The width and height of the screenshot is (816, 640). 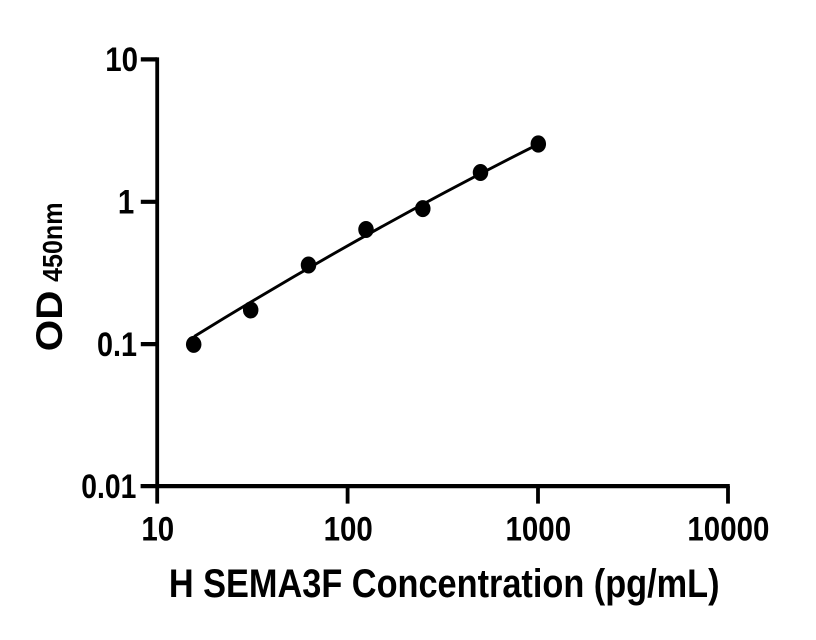 What do you see at coordinates (539, 529) in the screenshot?
I see `svg-text: 1000` at bounding box center [539, 529].